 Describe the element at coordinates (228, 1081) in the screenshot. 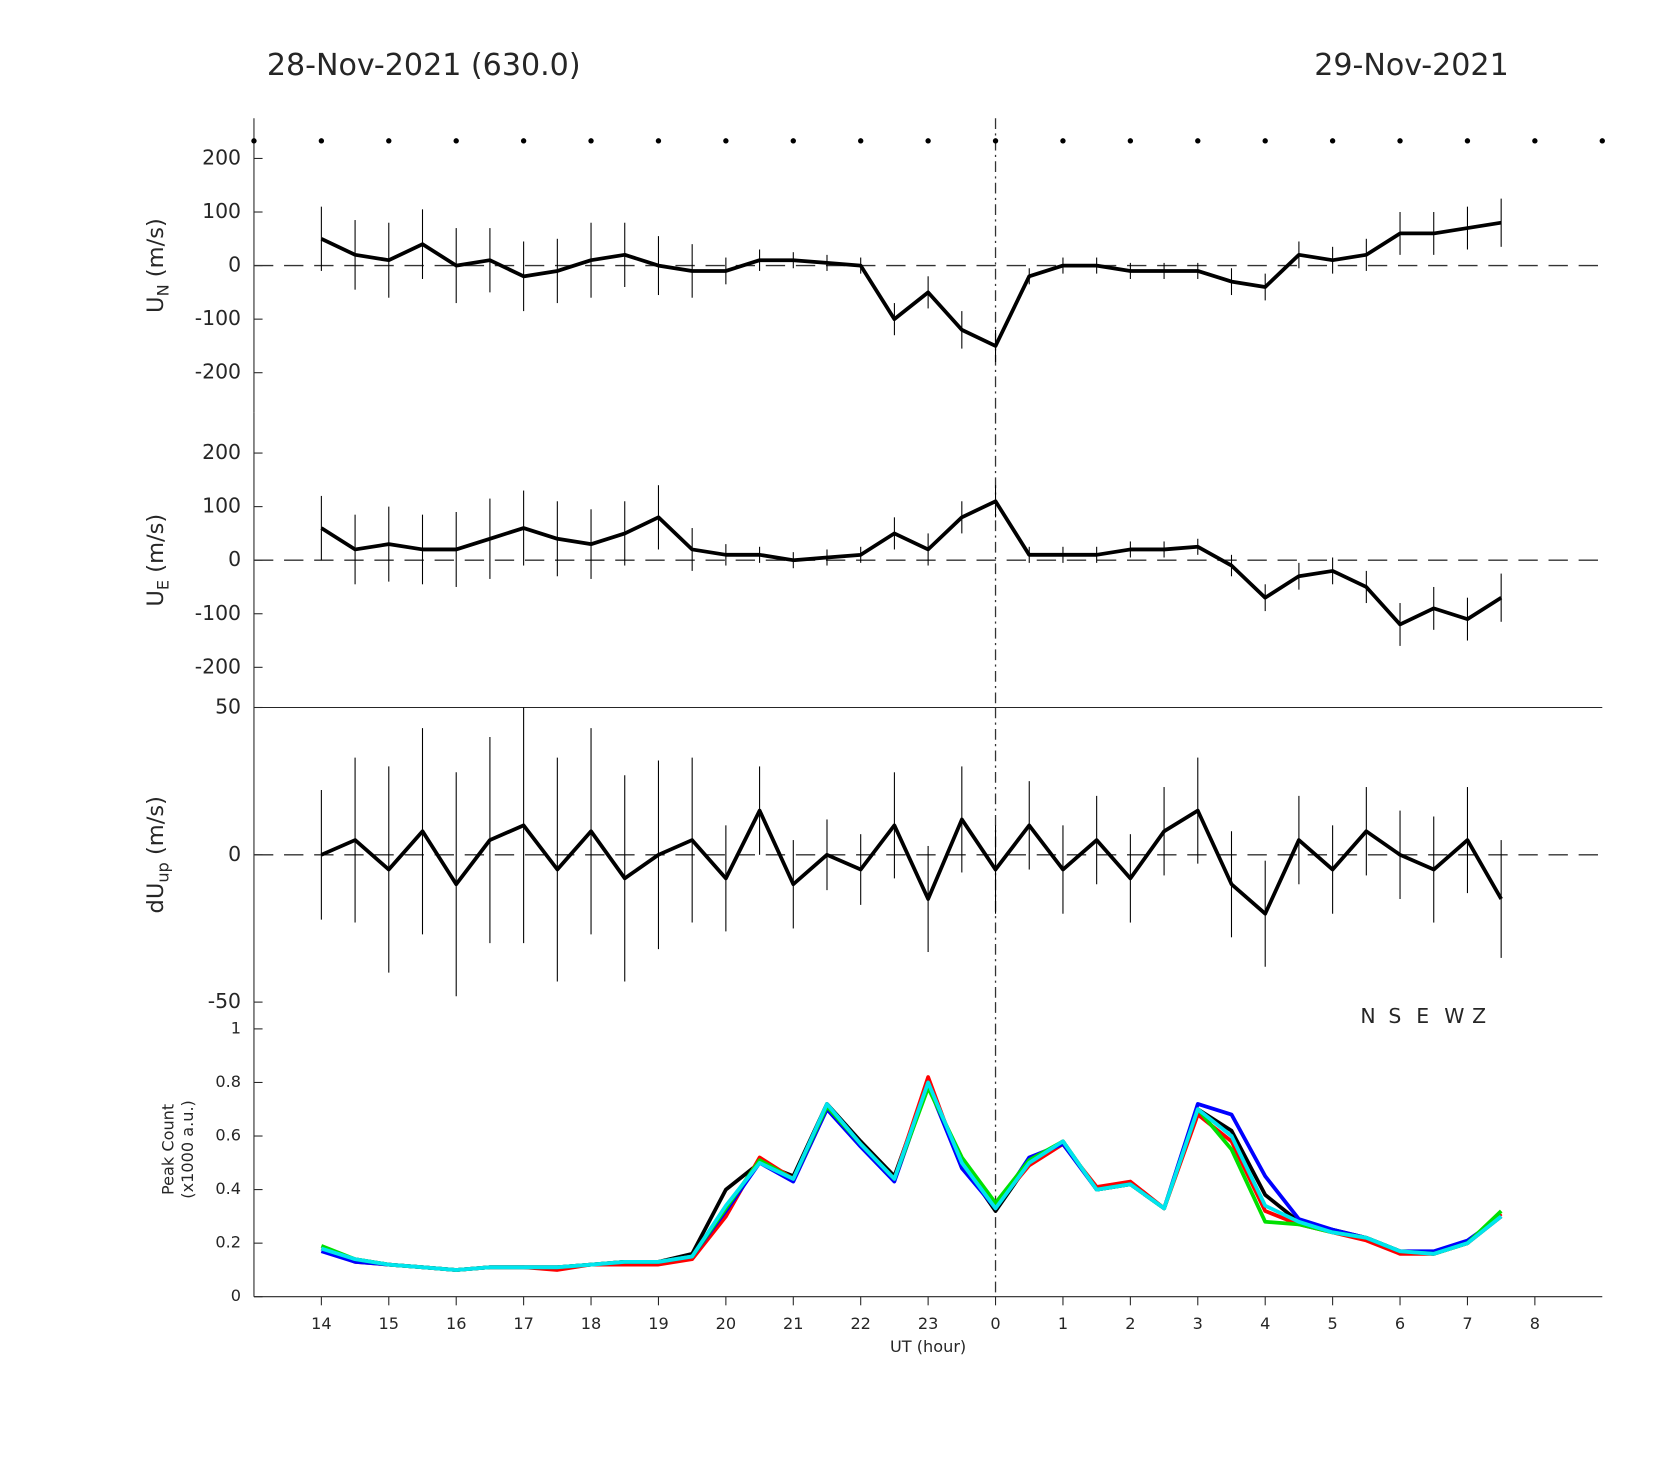

I see `y-tick-label: 0.8` at that location.